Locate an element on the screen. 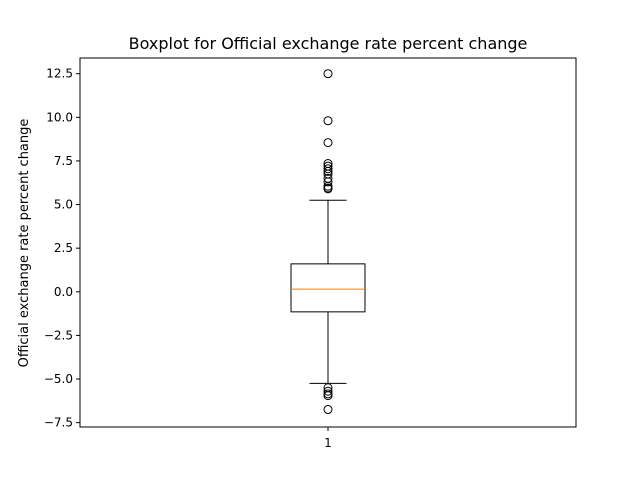  y-tick-label: 7.5 is located at coordinates (63, 161).